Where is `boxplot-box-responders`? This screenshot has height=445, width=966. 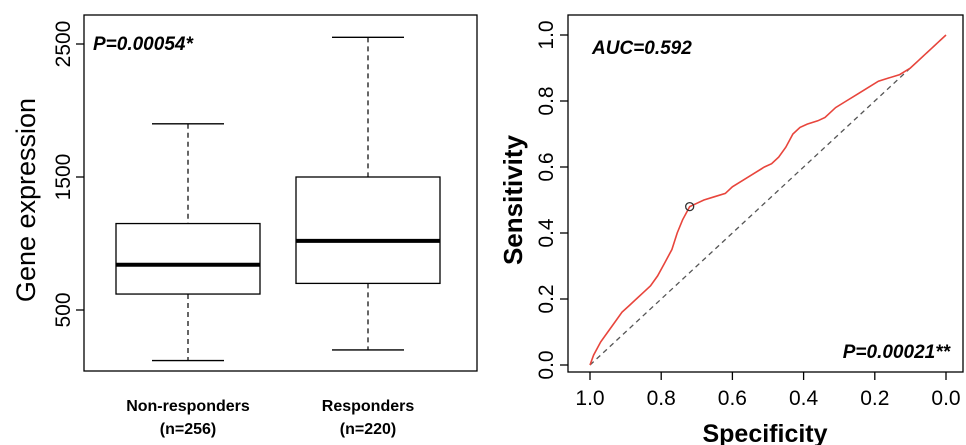 boxplot-box-responders is located at coordinates (368, 193).